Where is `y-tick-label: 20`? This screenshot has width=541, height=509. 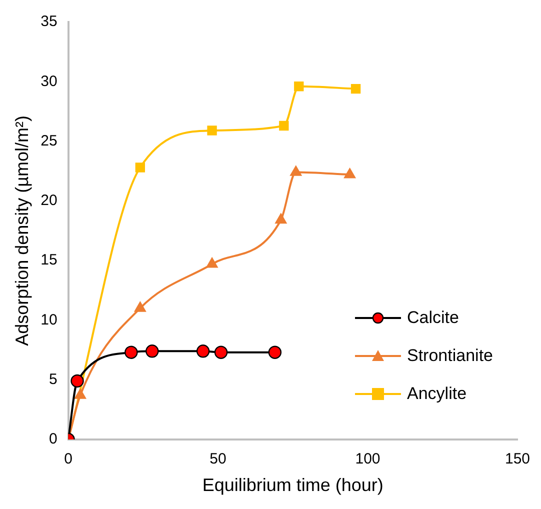
y-tick-label: 20 is located at coordinates (49, 201).